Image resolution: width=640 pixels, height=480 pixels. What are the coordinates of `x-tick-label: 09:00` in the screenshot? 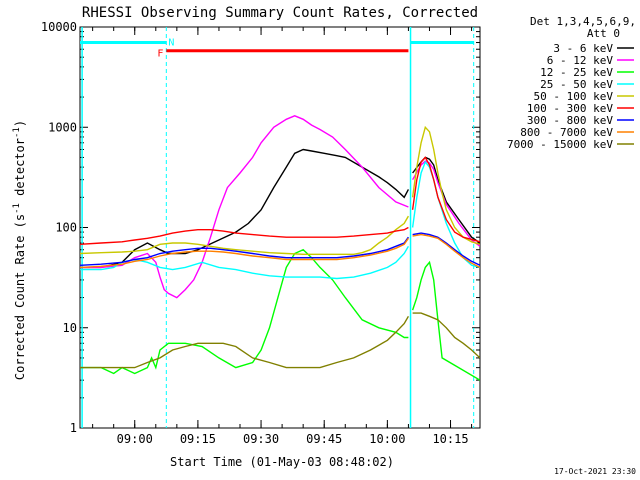 It's located at (135, 439).